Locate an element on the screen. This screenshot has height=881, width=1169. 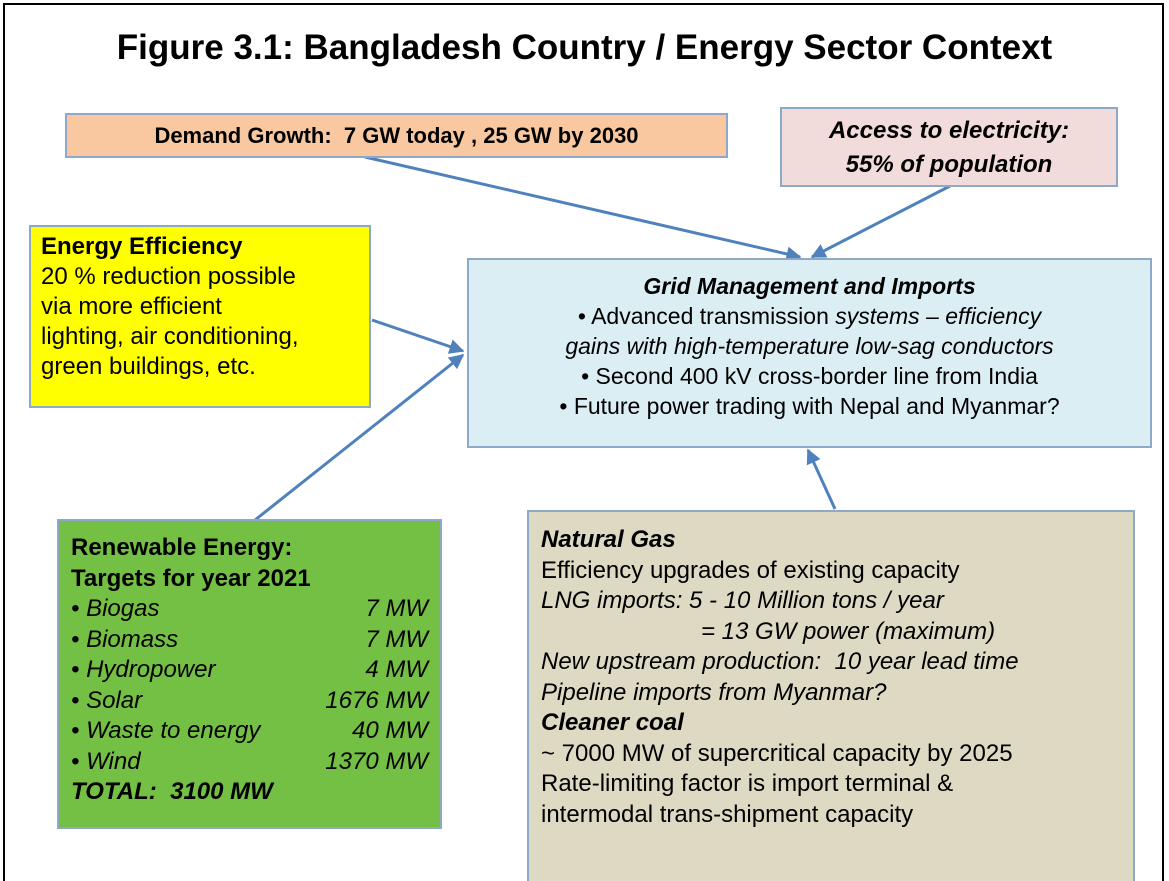
renewable-name: • Hydropower is located at coordinates (143, 669).